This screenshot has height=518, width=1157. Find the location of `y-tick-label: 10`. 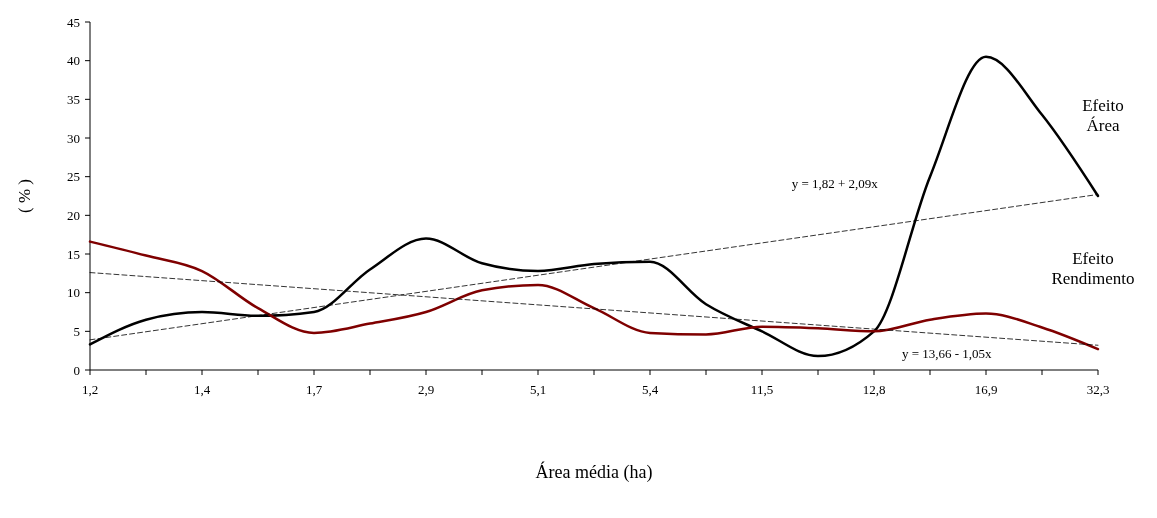

y-tick-label: 10 is located at coordinates (73, 293).